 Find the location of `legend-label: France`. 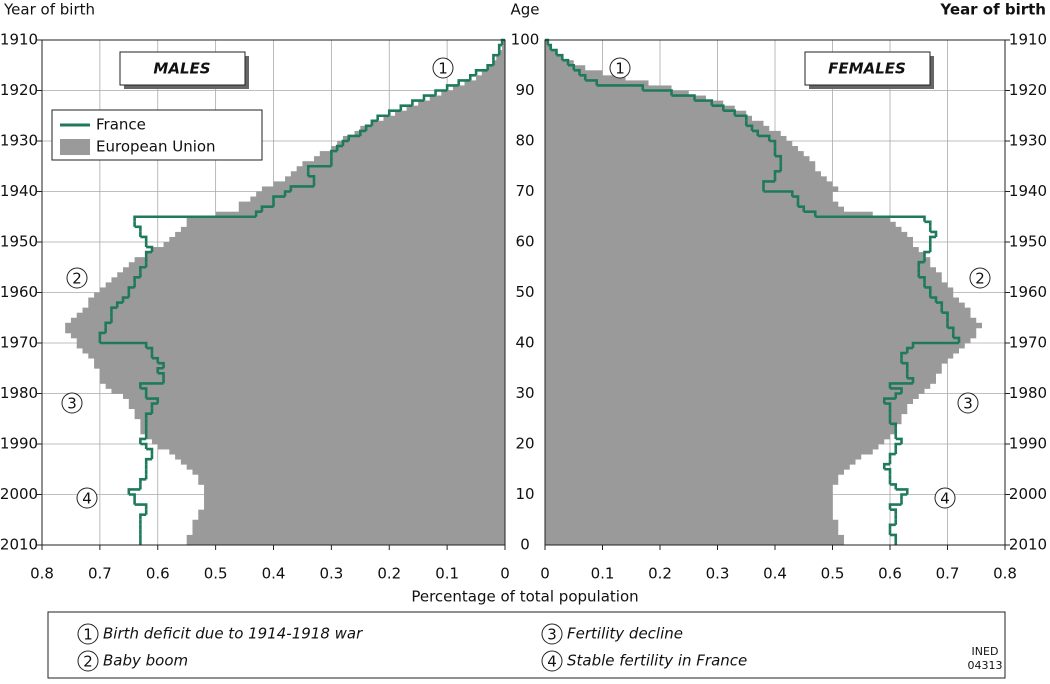

legend-label: France is located at coordinates (121, 125).